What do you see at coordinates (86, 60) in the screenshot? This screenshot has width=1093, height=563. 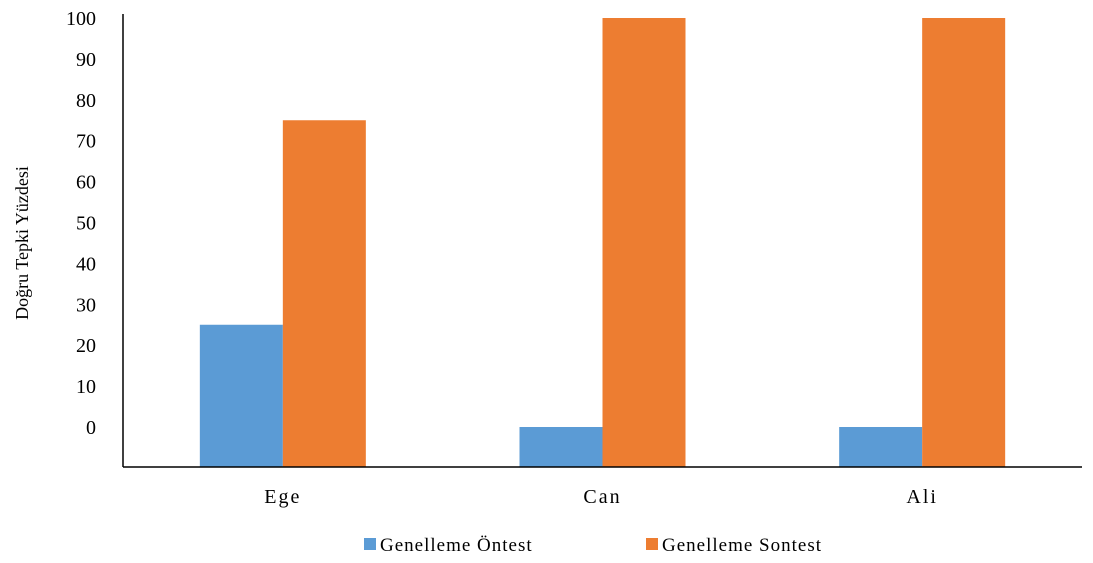 I see `y-tick-label: 90` at bounding box center [86, 60].